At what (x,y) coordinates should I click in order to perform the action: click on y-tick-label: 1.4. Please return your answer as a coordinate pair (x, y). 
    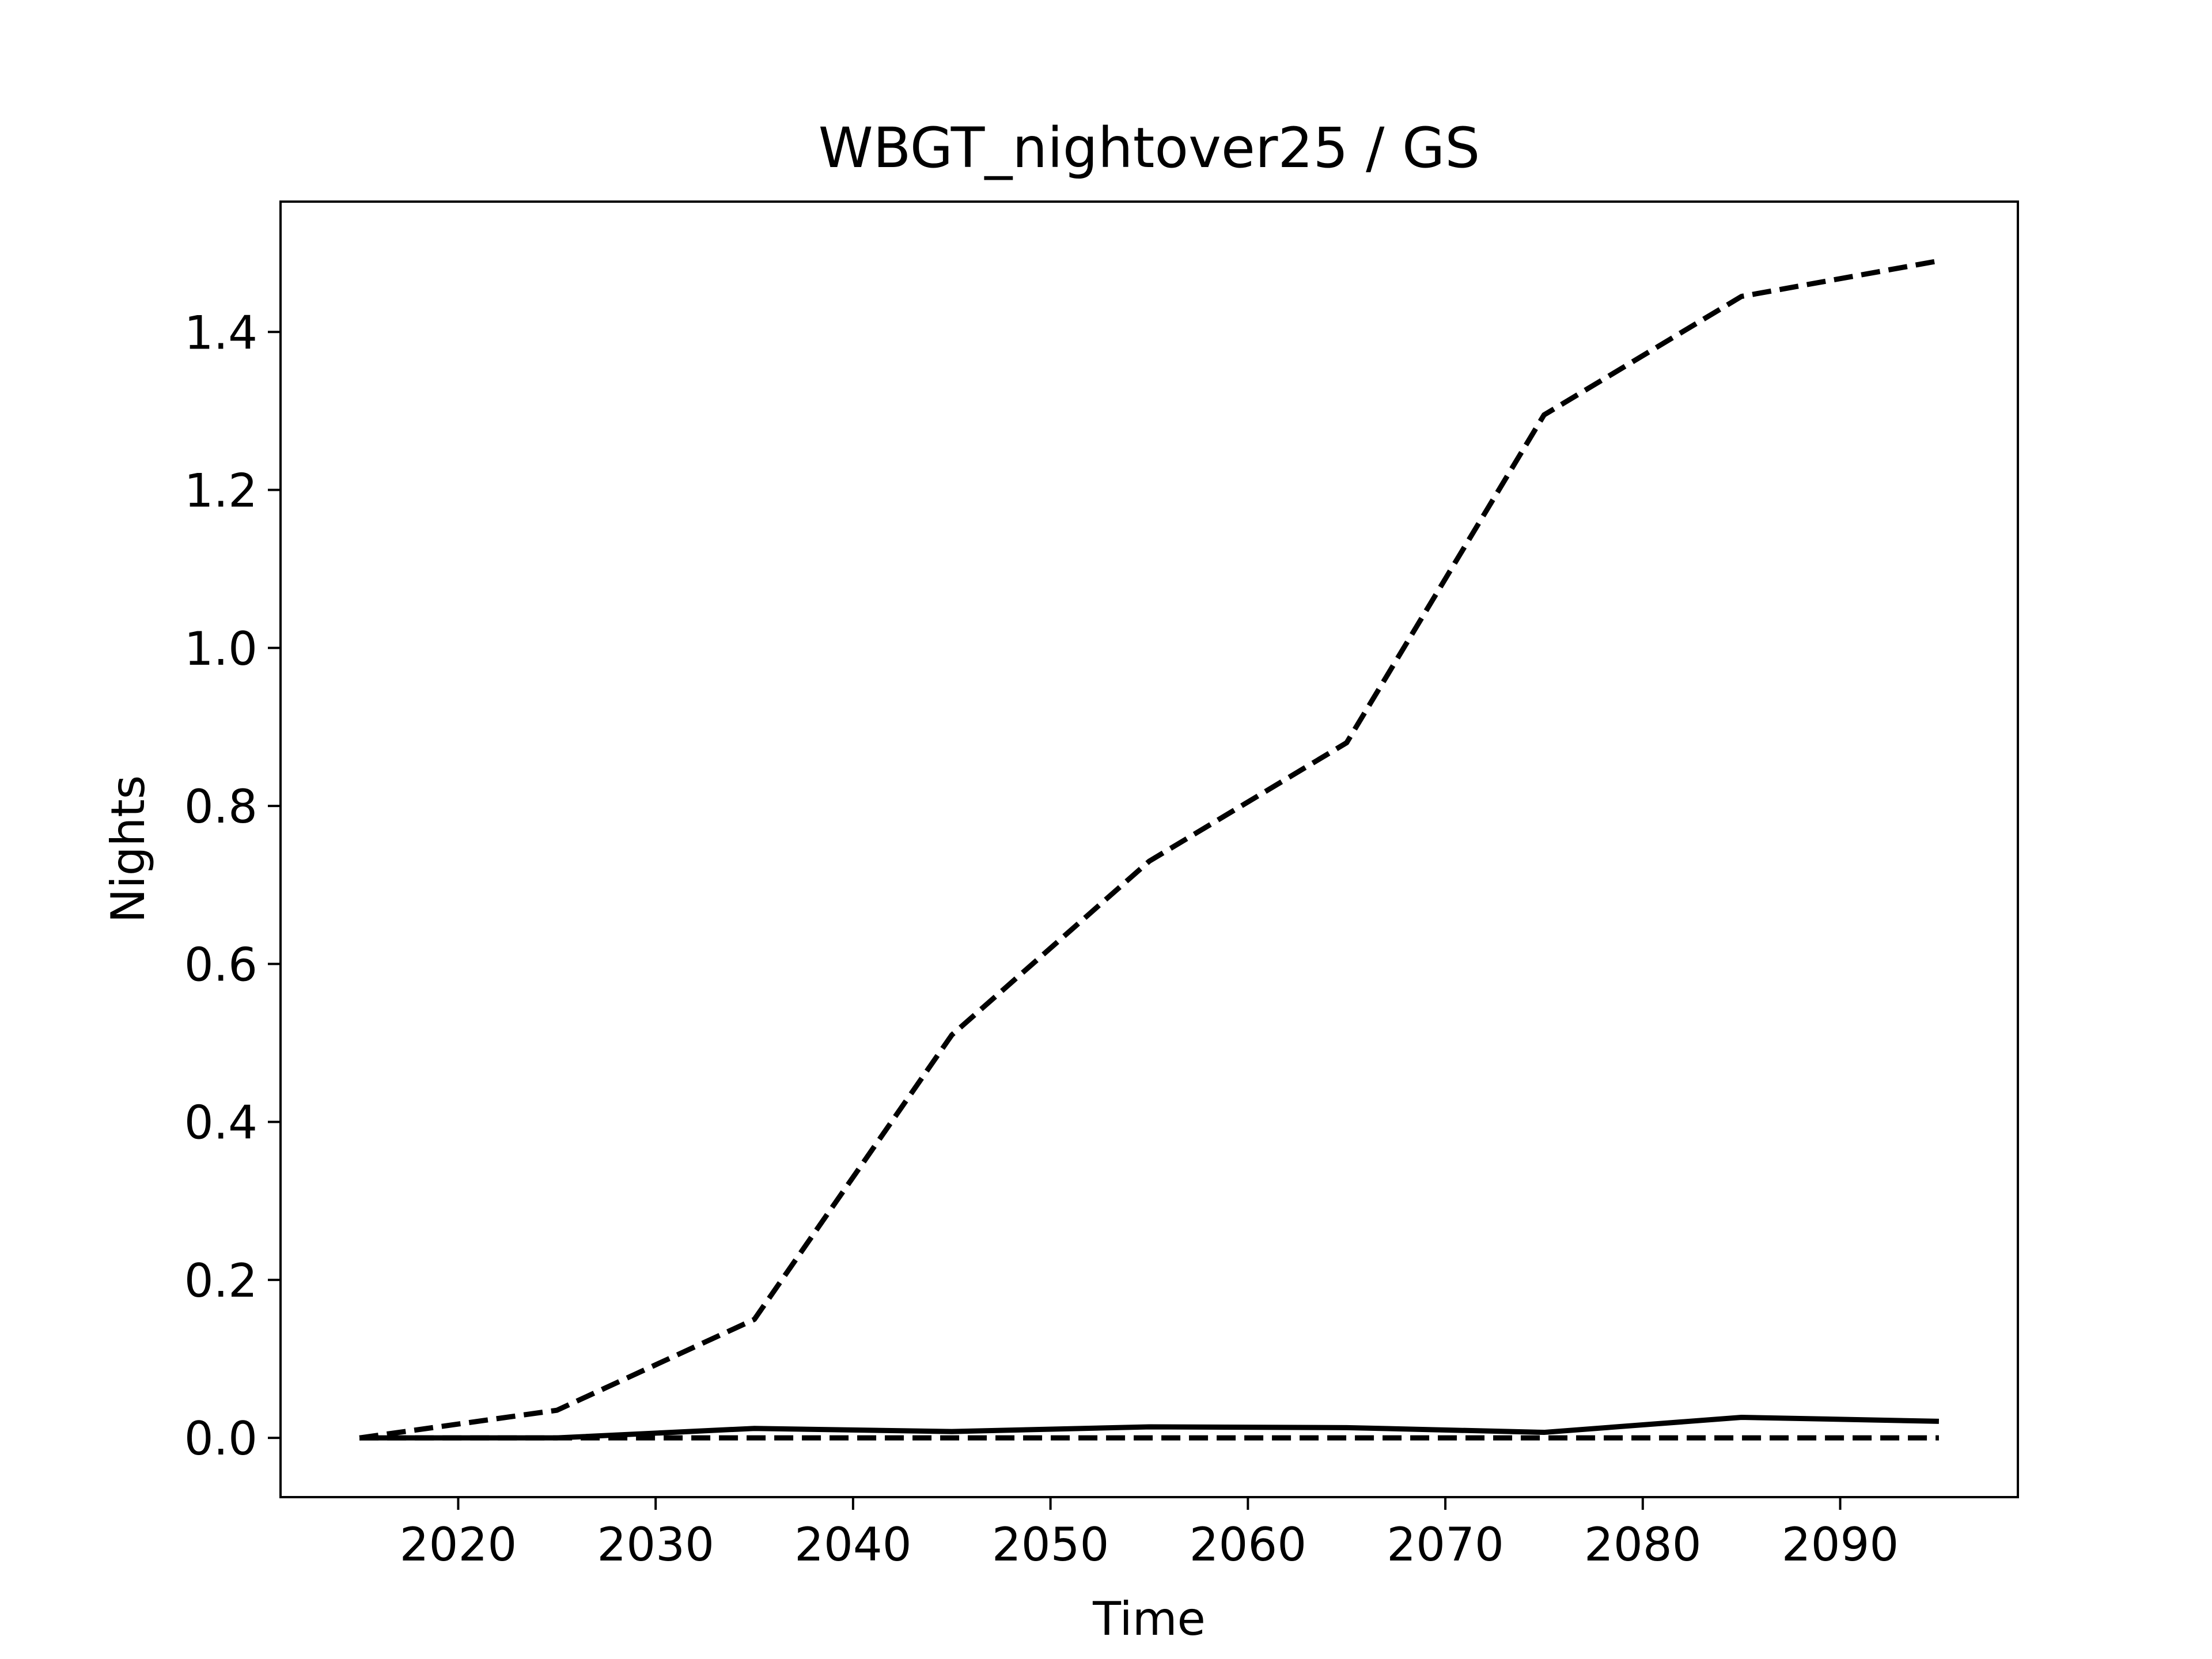
    Looking at the image, I should click on (220, 332).